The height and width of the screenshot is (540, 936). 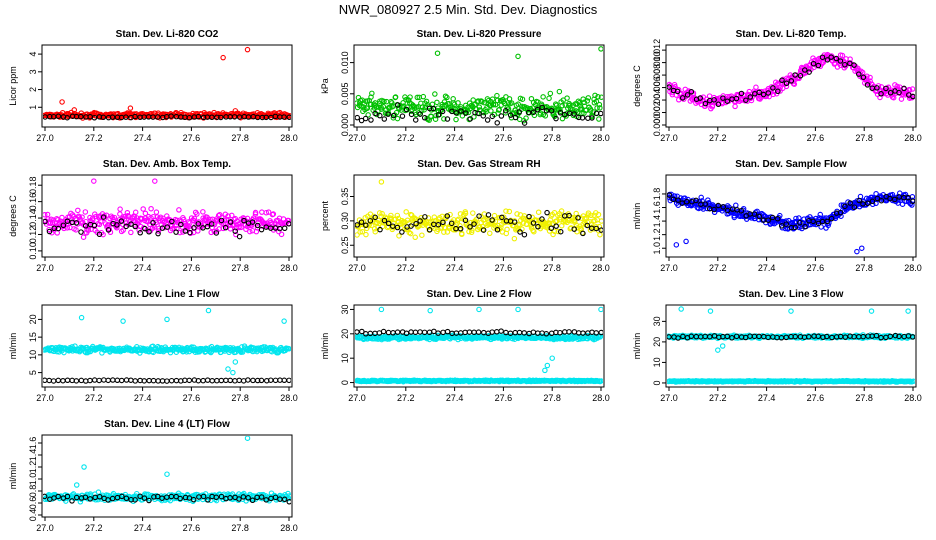 What do you see at coordinates (167, 34) in the screenshot?
I see `panel-title: Stan. Dev. Li-820 CO2` at bounding box center [167, 34].